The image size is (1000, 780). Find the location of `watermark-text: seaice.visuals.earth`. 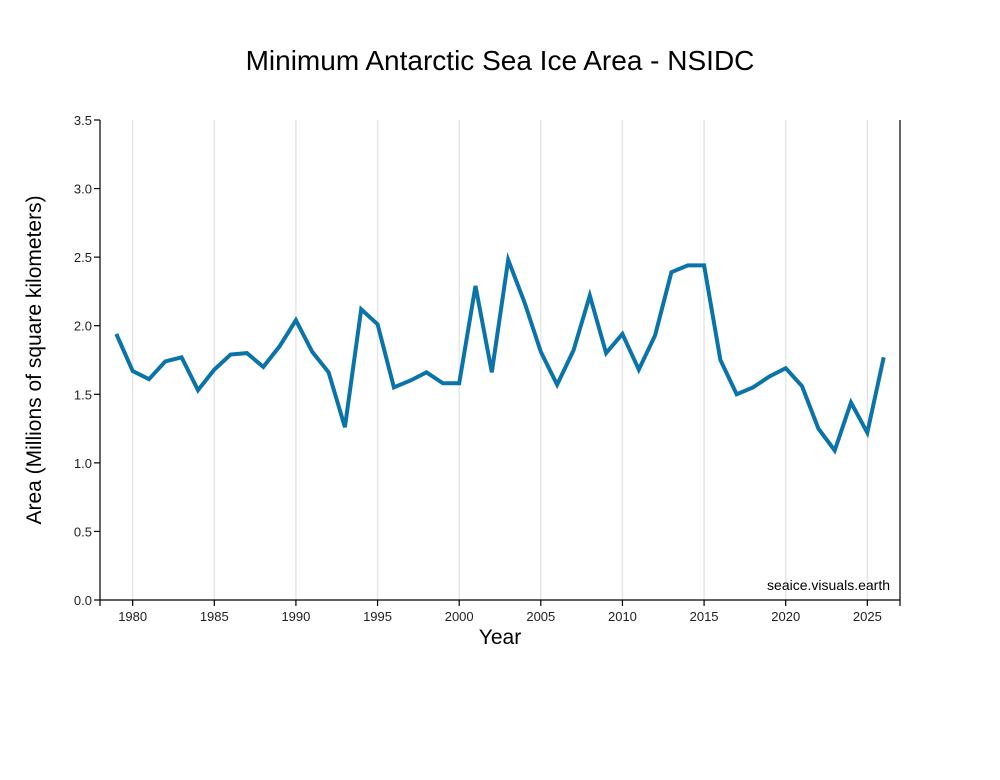

watermark-text: seaice.visuals.earth is located at coordinates (828, 585).